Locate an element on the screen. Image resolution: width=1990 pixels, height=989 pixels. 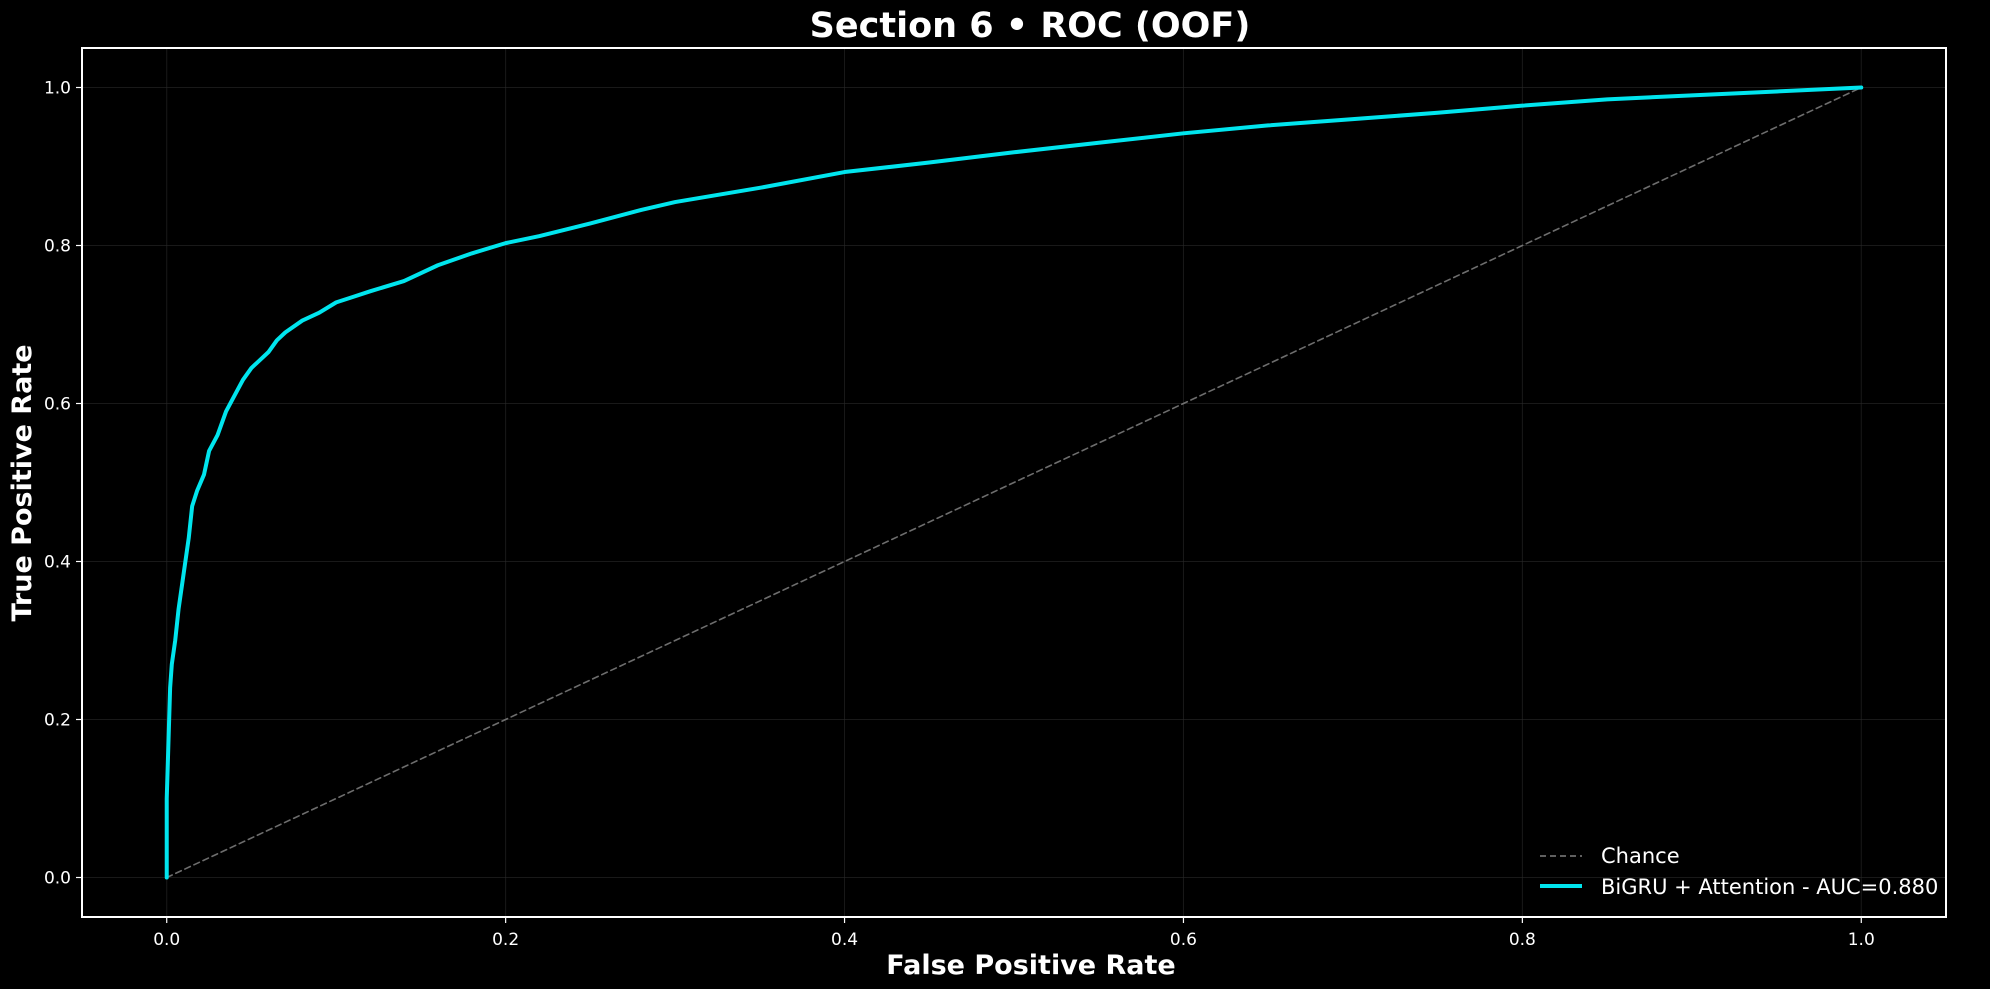
y-axis-label: True Positive Rate is located at coordinates (22, 482).